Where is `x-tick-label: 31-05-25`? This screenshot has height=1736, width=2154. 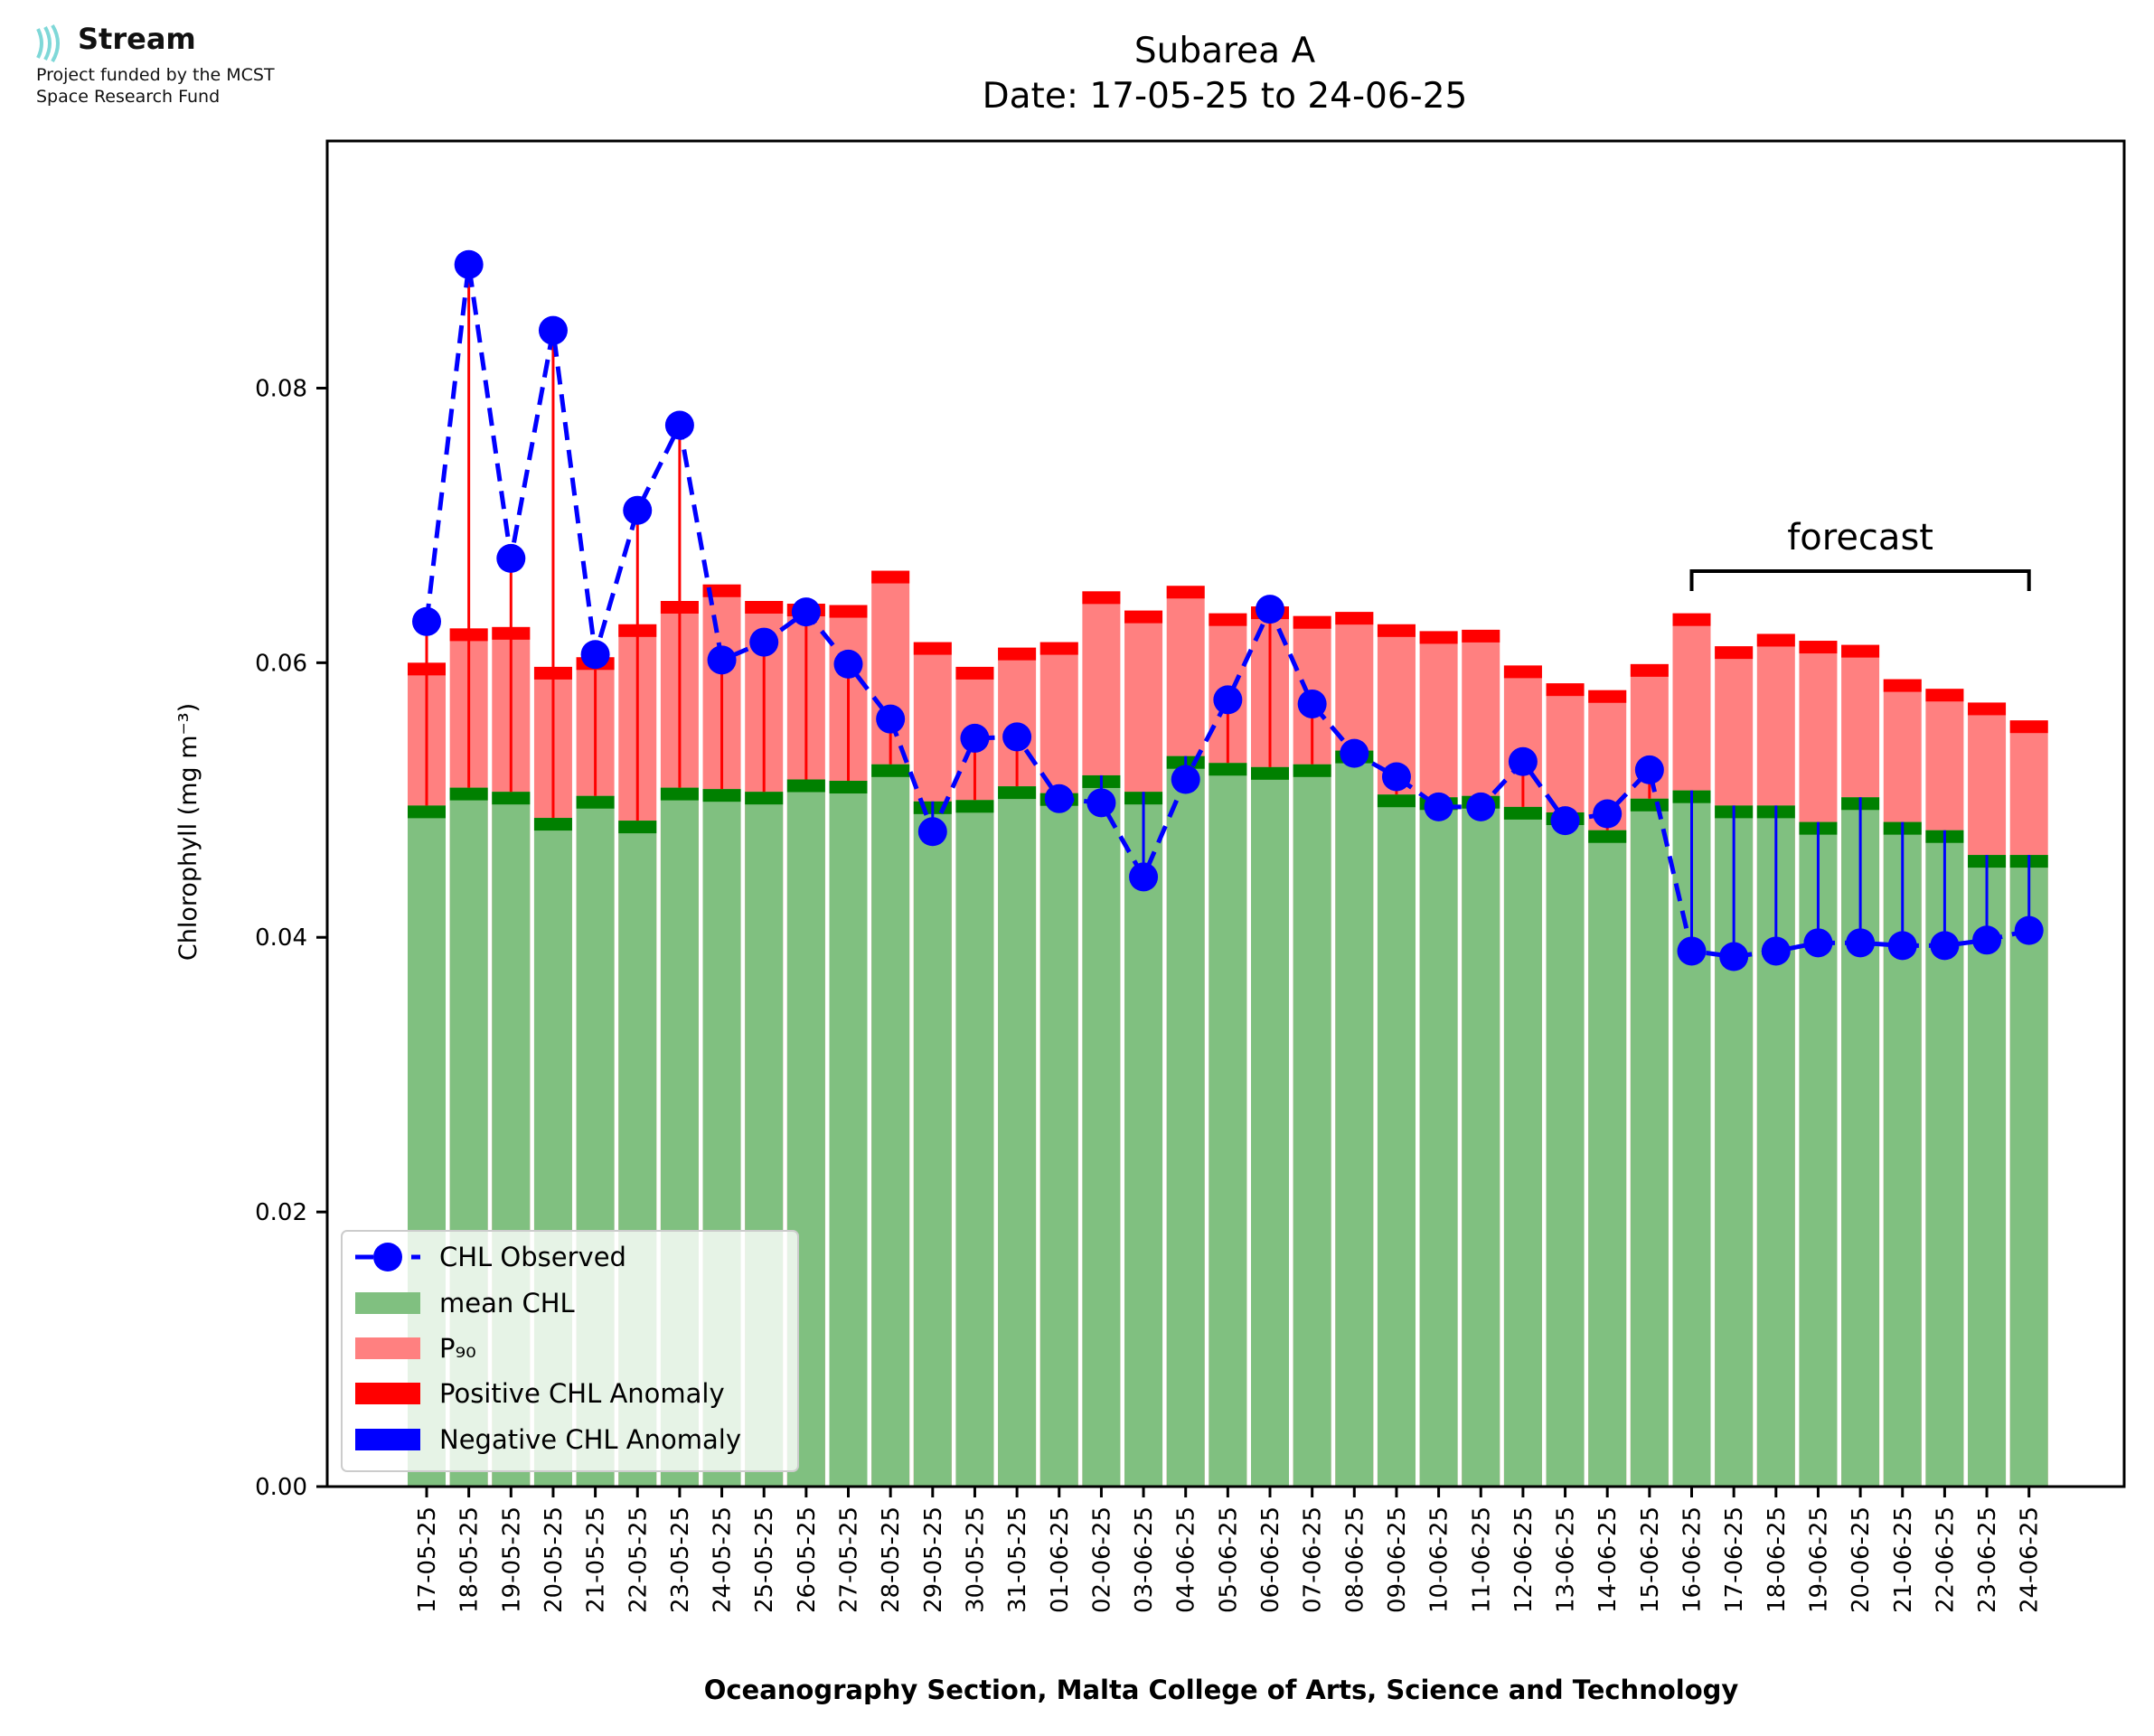 x-tick-label: 31-05-25 is located at coordinates (1017, 1560).